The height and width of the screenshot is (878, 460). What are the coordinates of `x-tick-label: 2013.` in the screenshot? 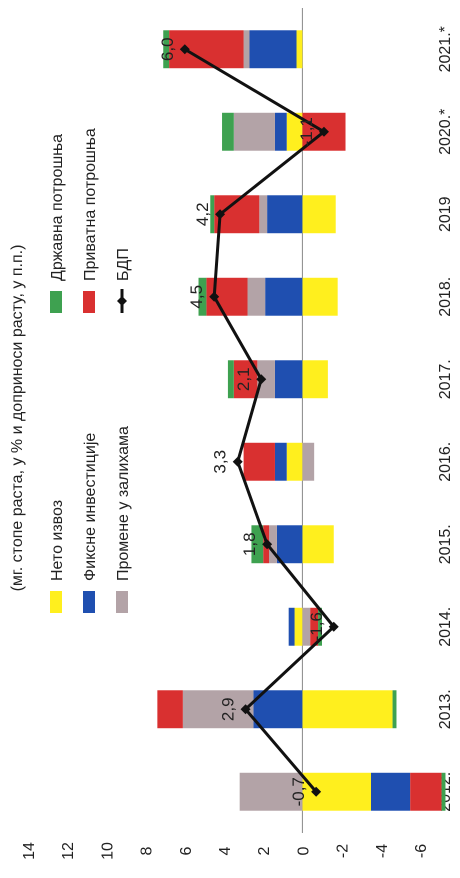 It's located at (445, 709).